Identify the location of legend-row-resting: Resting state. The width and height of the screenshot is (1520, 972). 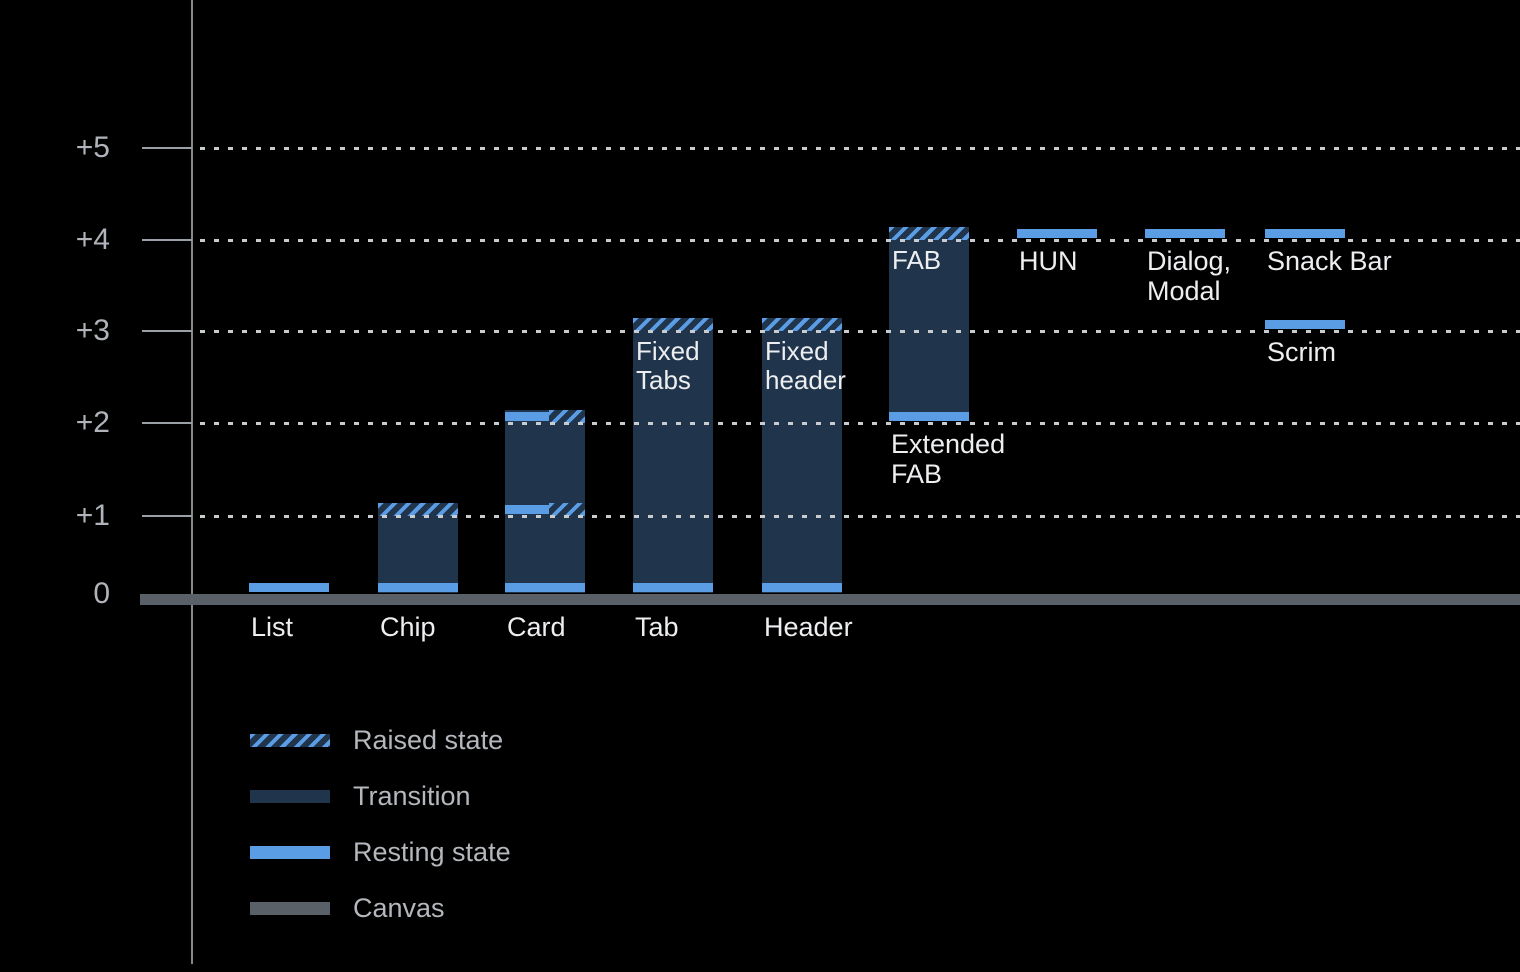
(380, 852).